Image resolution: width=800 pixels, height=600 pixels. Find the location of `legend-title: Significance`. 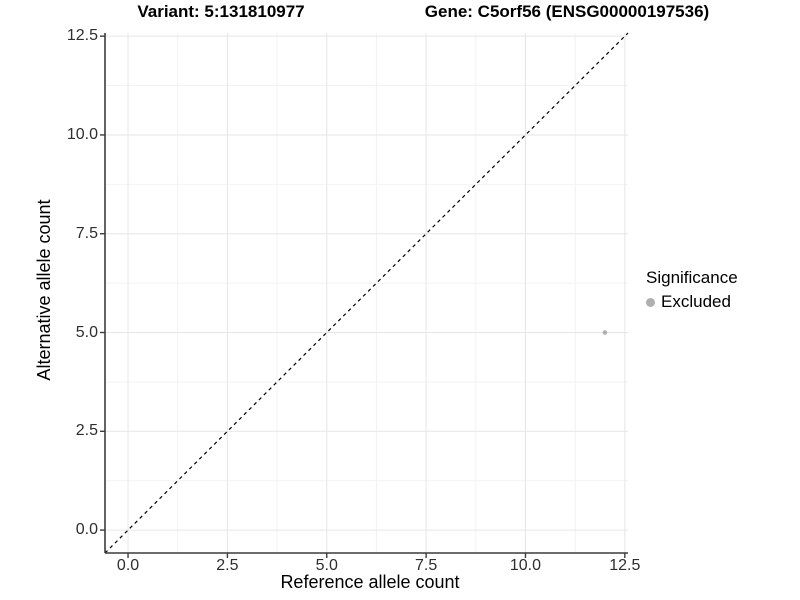

legend-title: Significance is located at coordinates (692, 277).